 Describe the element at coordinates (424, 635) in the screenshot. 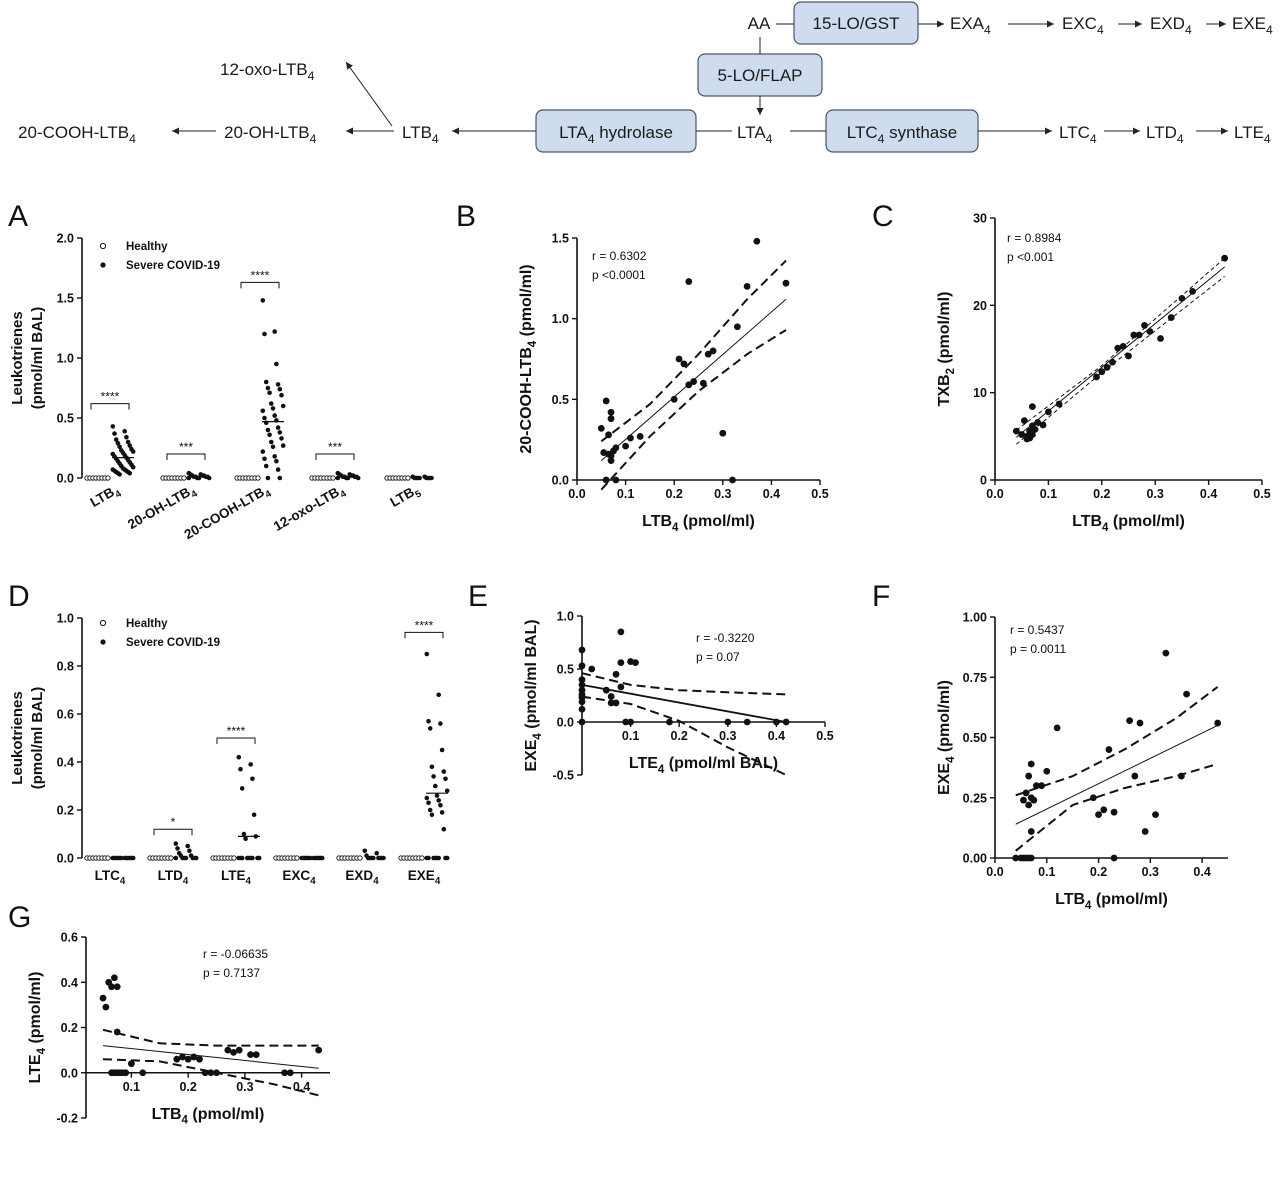

I see `significance-bracket` at that location.